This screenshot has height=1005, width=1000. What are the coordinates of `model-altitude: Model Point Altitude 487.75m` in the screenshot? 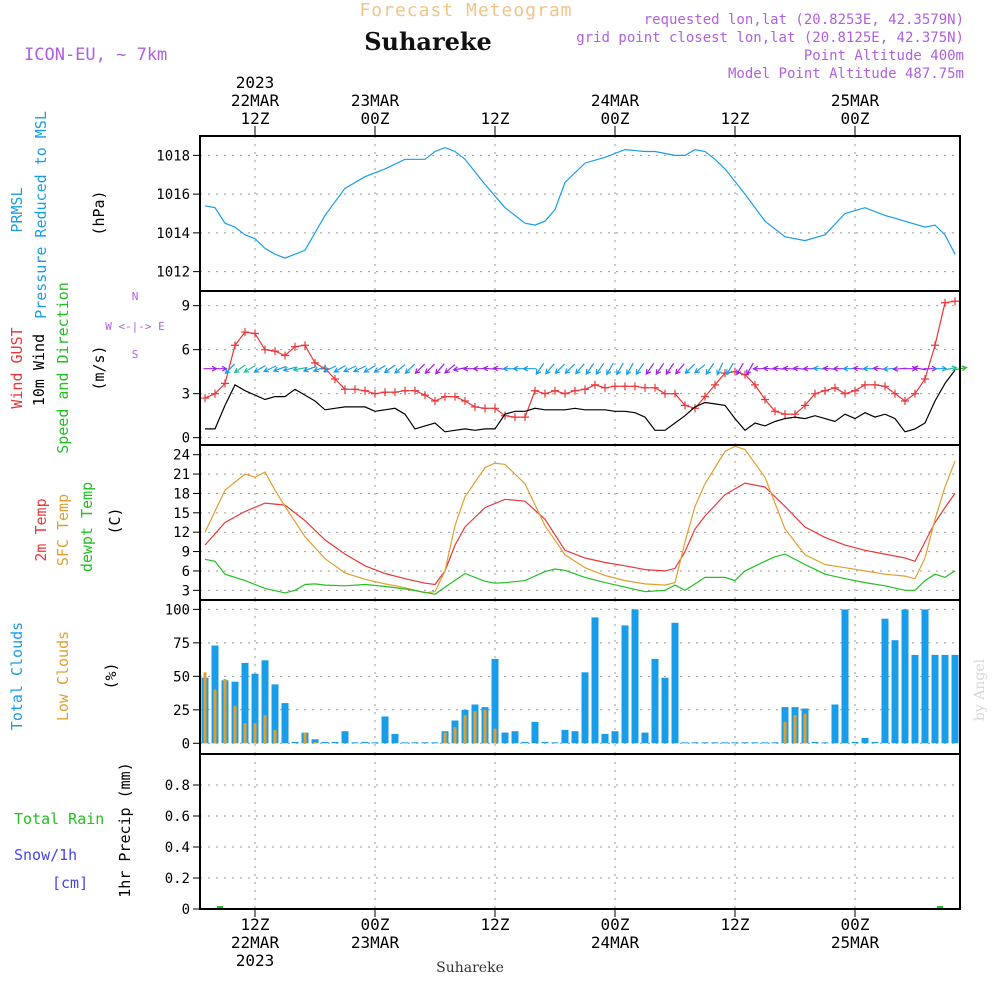 It's located at (846, 74).